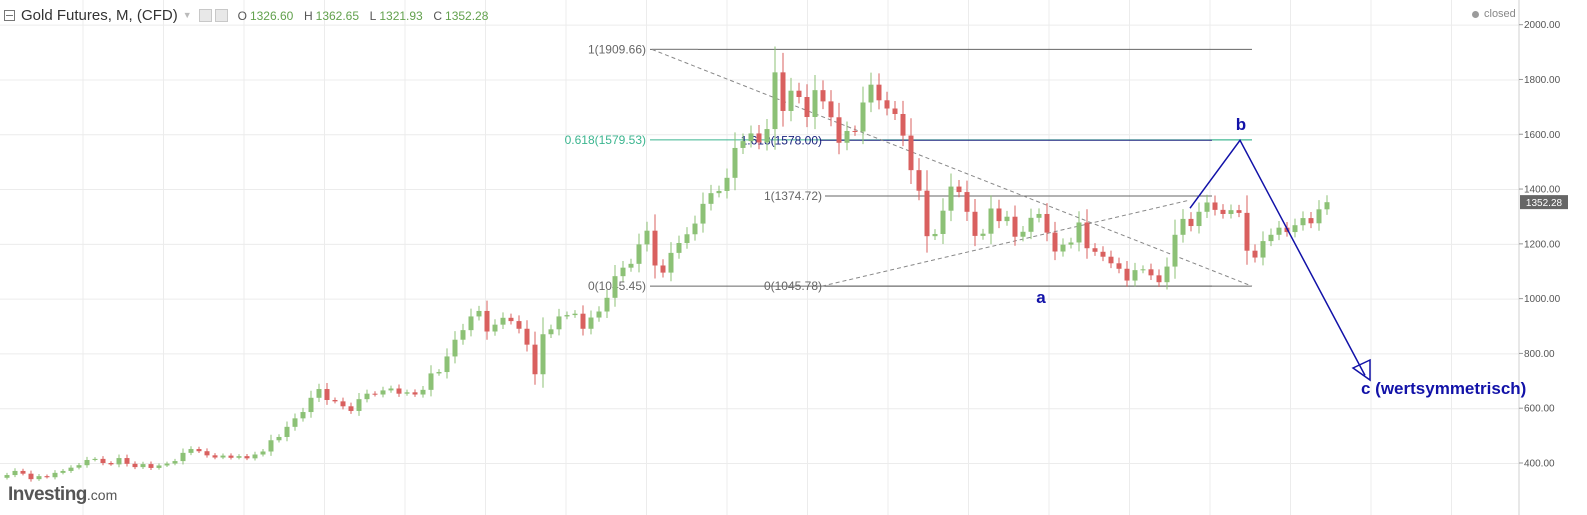 The image size is (1587, 515). Describe the element at coordinates (1277, 257) in the screenshot. I see `wave-path` at that location.